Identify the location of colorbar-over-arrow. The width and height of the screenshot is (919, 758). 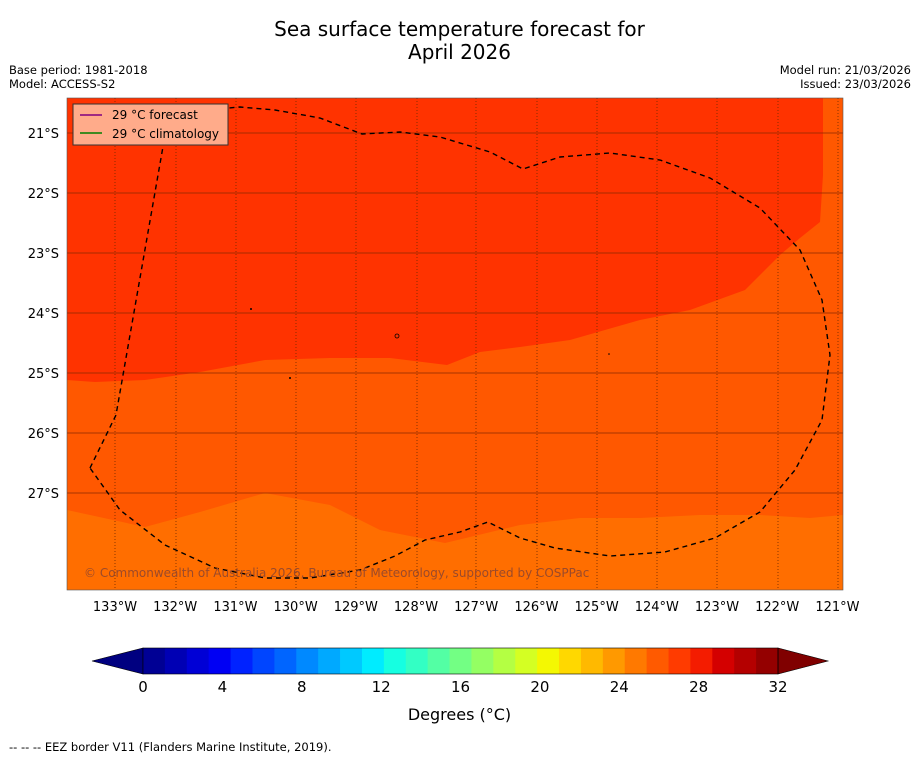
(803, 661).